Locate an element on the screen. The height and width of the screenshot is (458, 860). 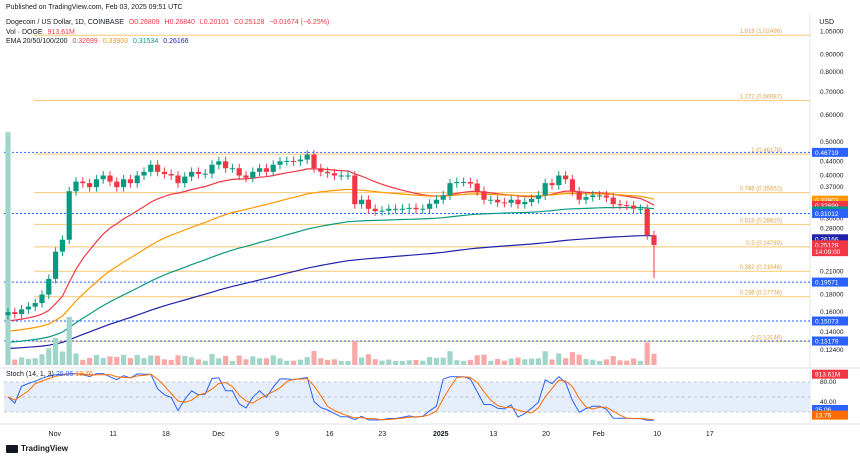
stoch-badge is located at coordinates (830, 409).